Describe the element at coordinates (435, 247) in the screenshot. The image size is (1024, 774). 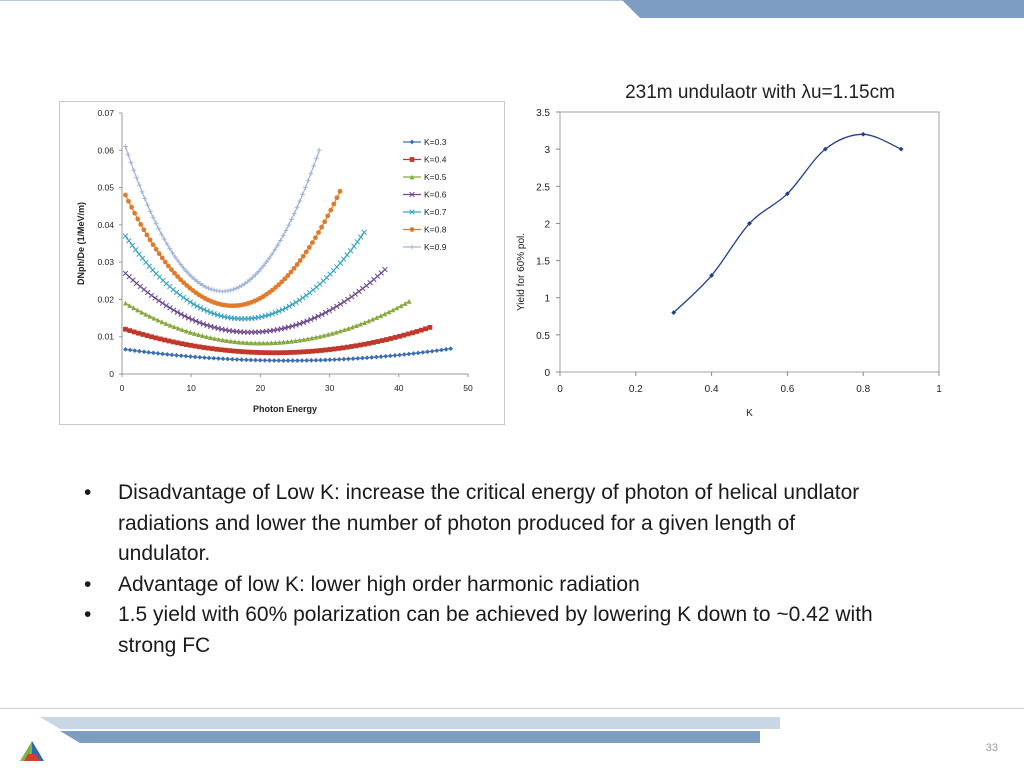
I see `legend-label: K=0.9` at that location.